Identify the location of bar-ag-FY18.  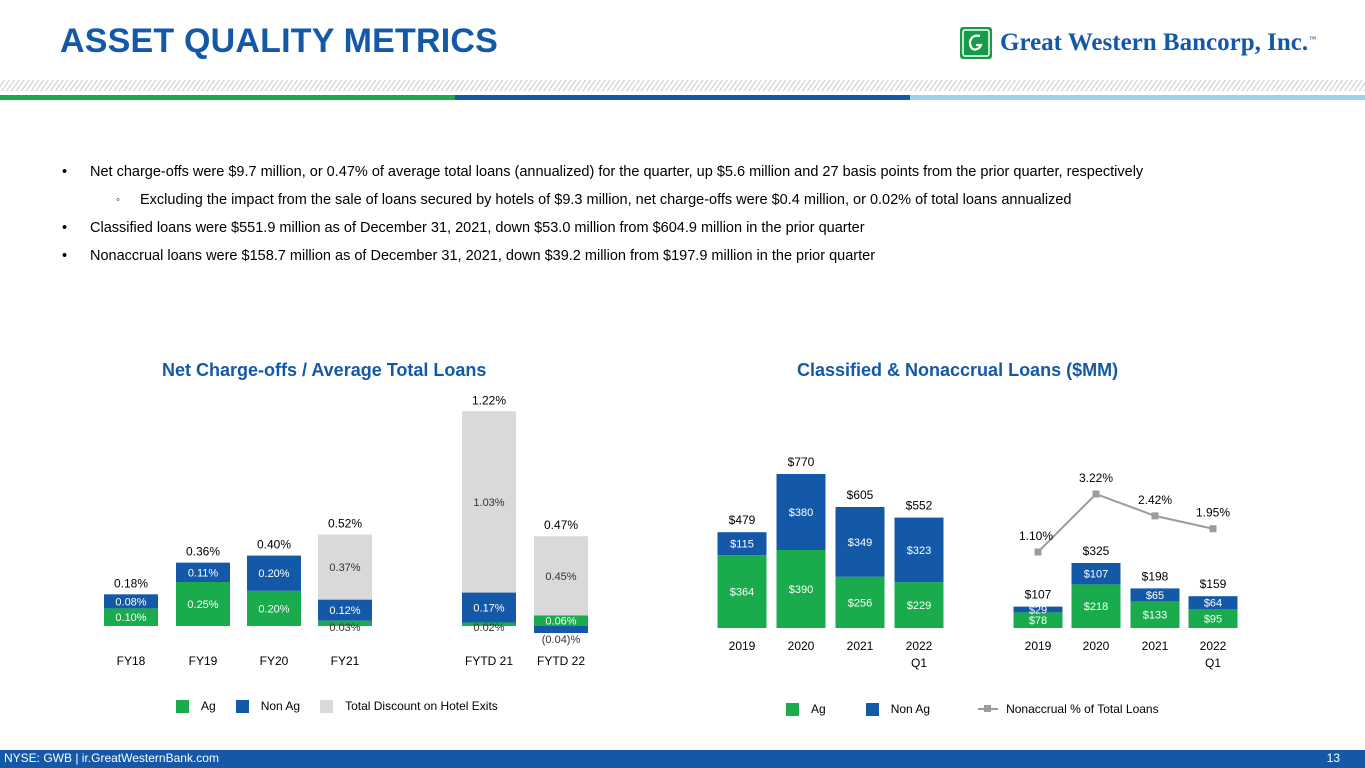
(131, 617).